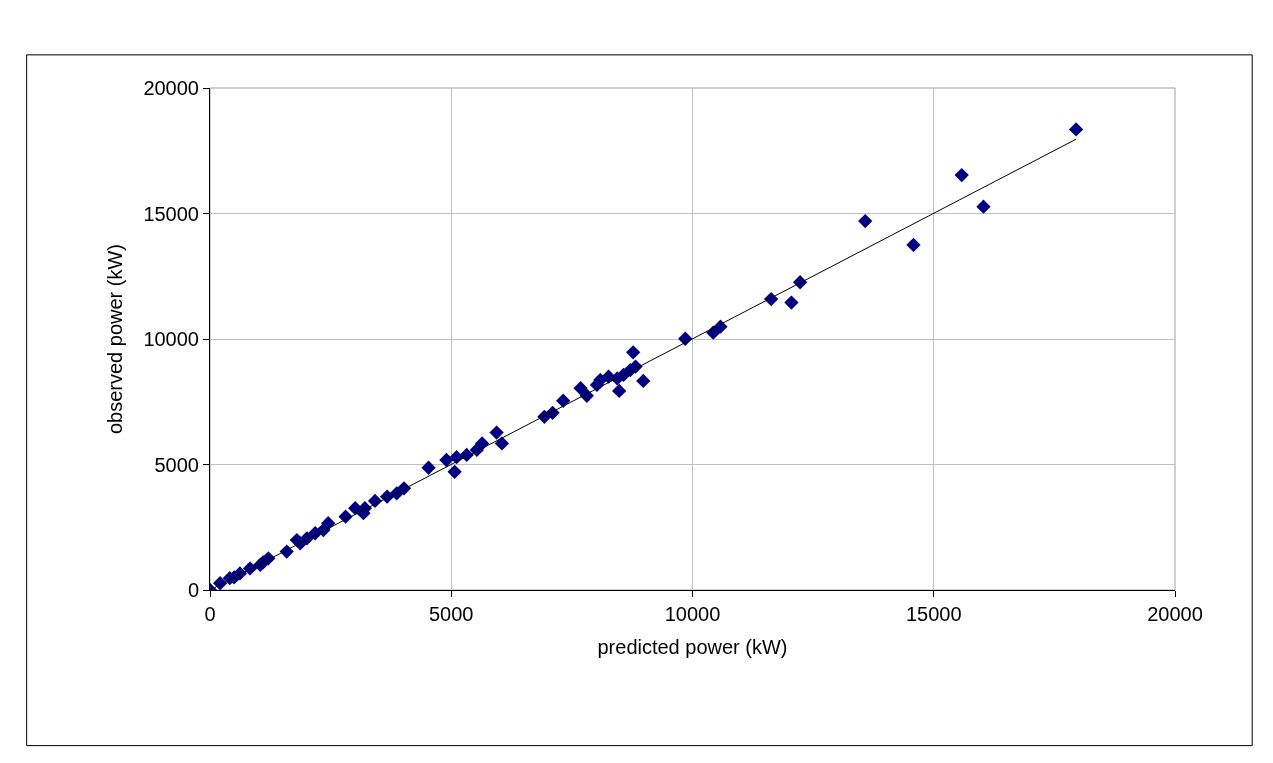 The image size is (1273, 763). I want to click on x-tick-label: 15000, so click(933, 614).